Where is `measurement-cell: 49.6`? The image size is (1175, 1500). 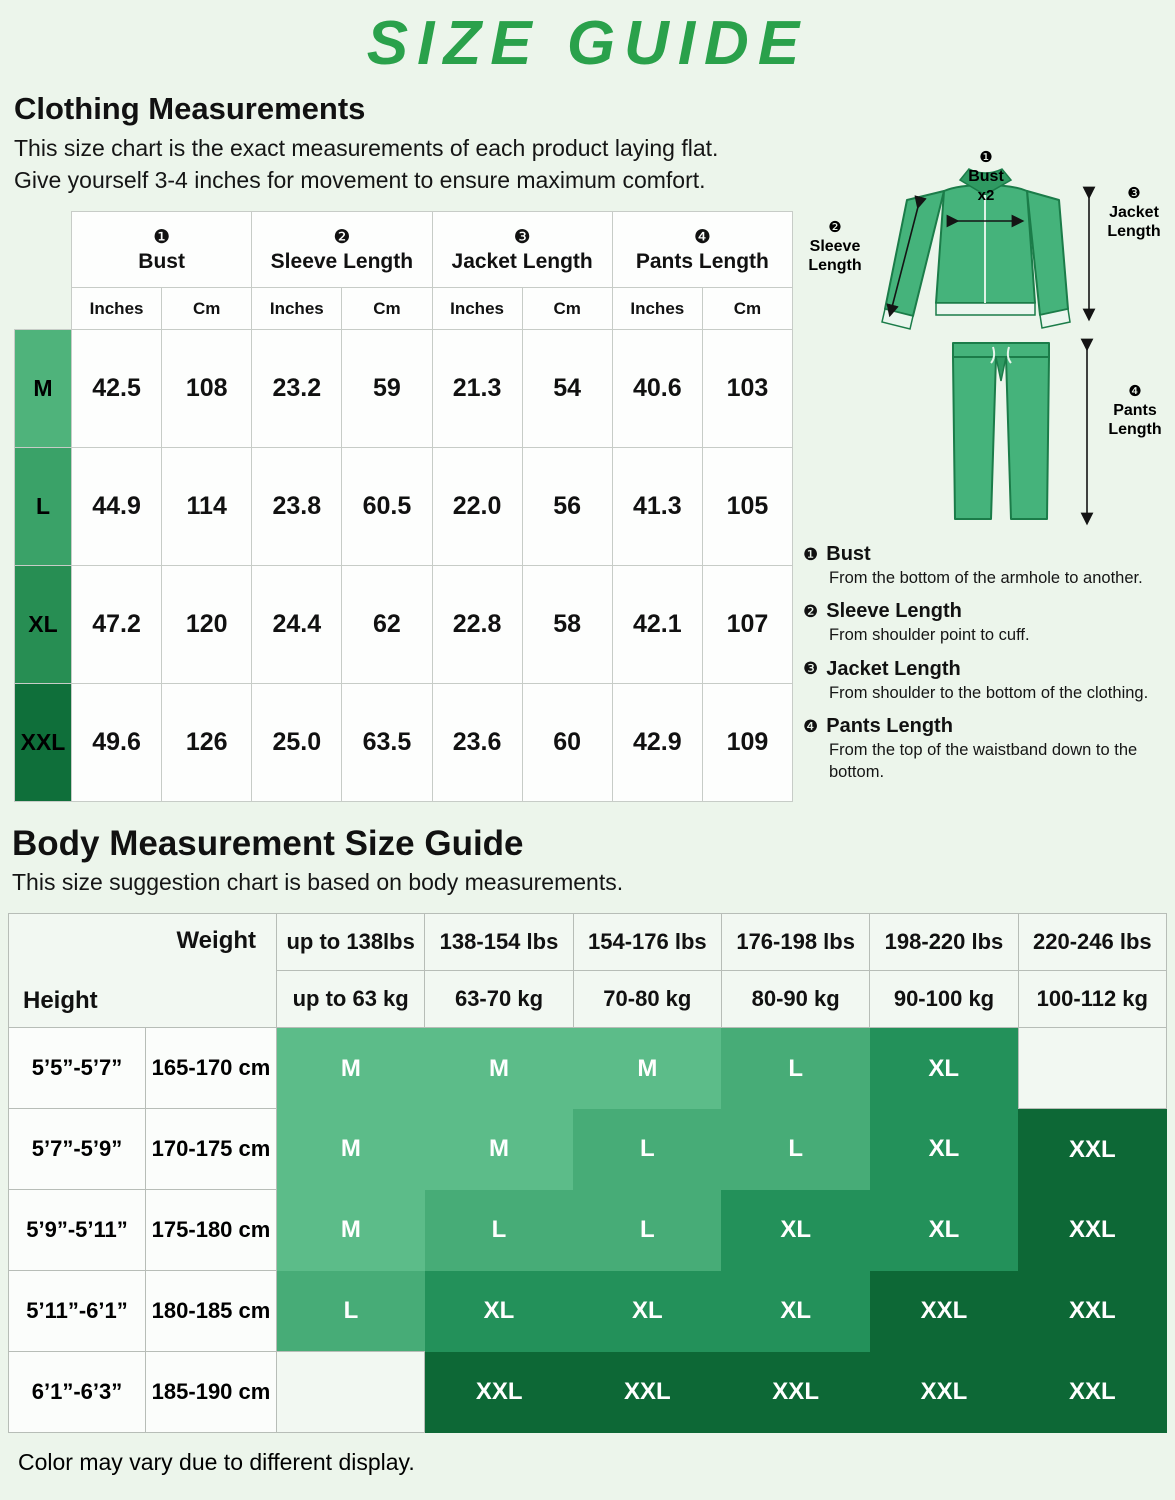
measurement-cell: 49.6 is located at coordinates (116, 743).